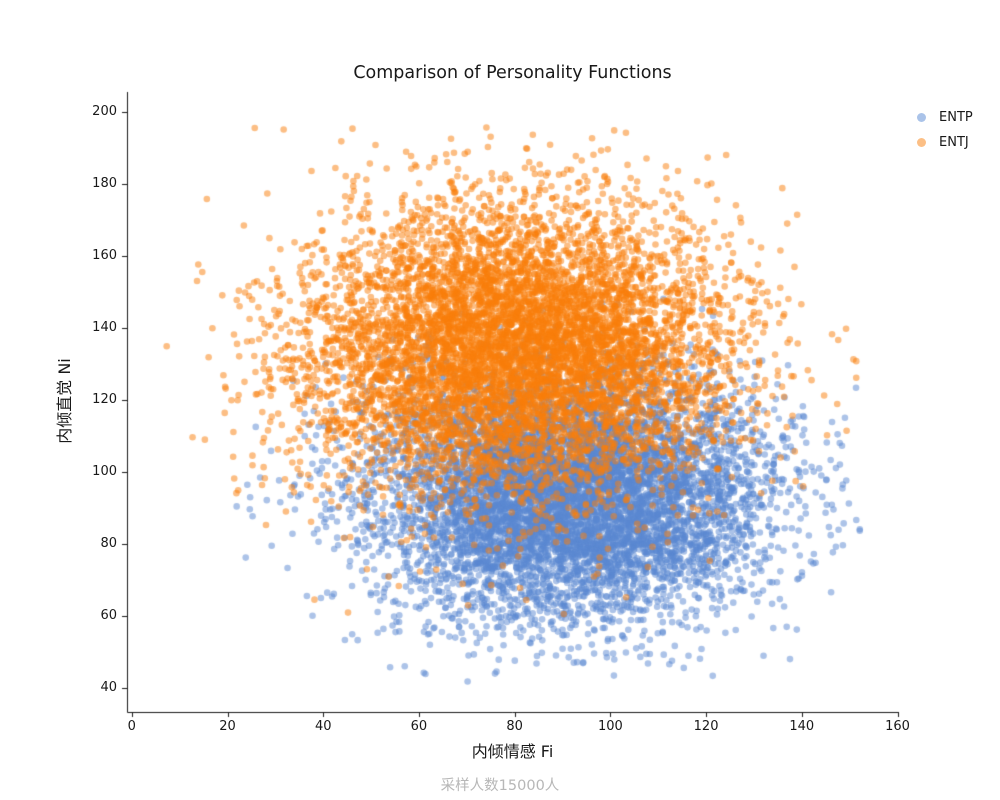 The image size is (1000, 800). I want to click on chart-title: Comparison of Personality Functions, so click(512, 73).